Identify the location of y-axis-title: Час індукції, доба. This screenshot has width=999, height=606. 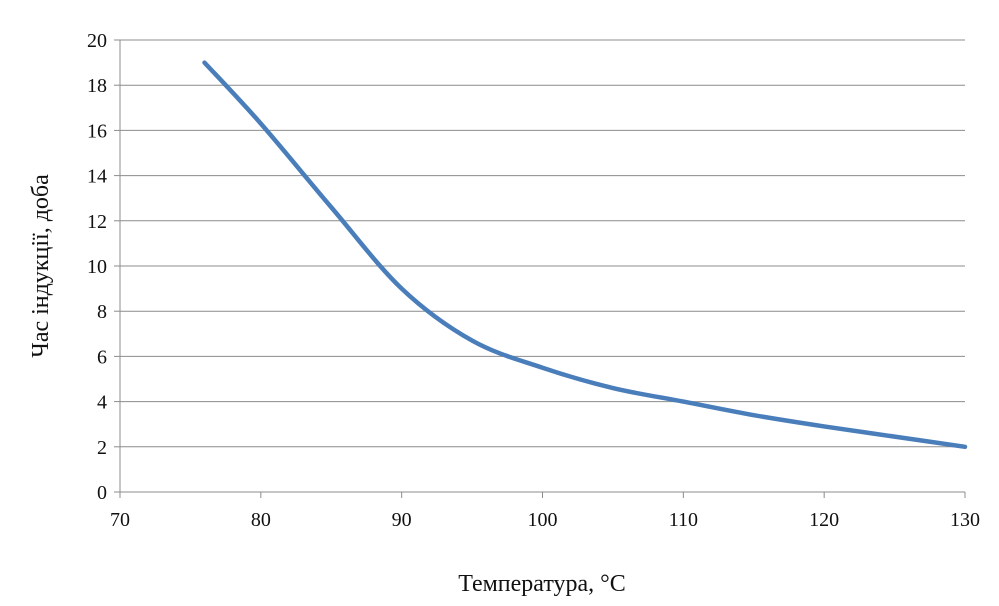
(41, 266).